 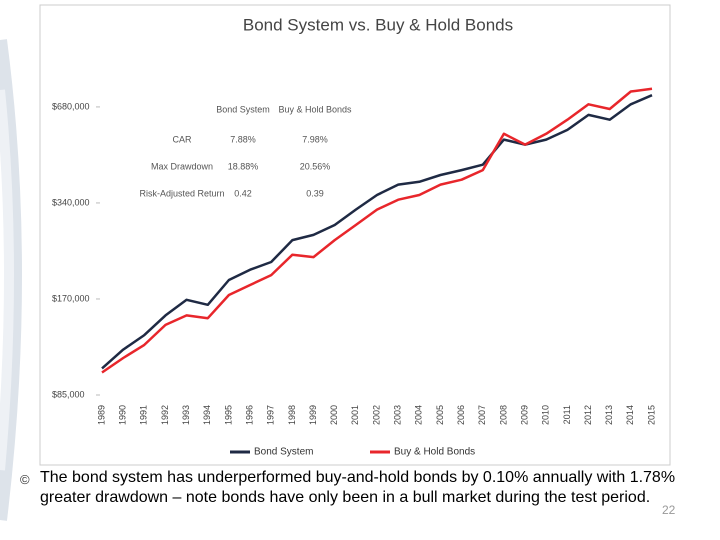 I want to click on x-tick-label: 1993, so click(x=186, y=415).